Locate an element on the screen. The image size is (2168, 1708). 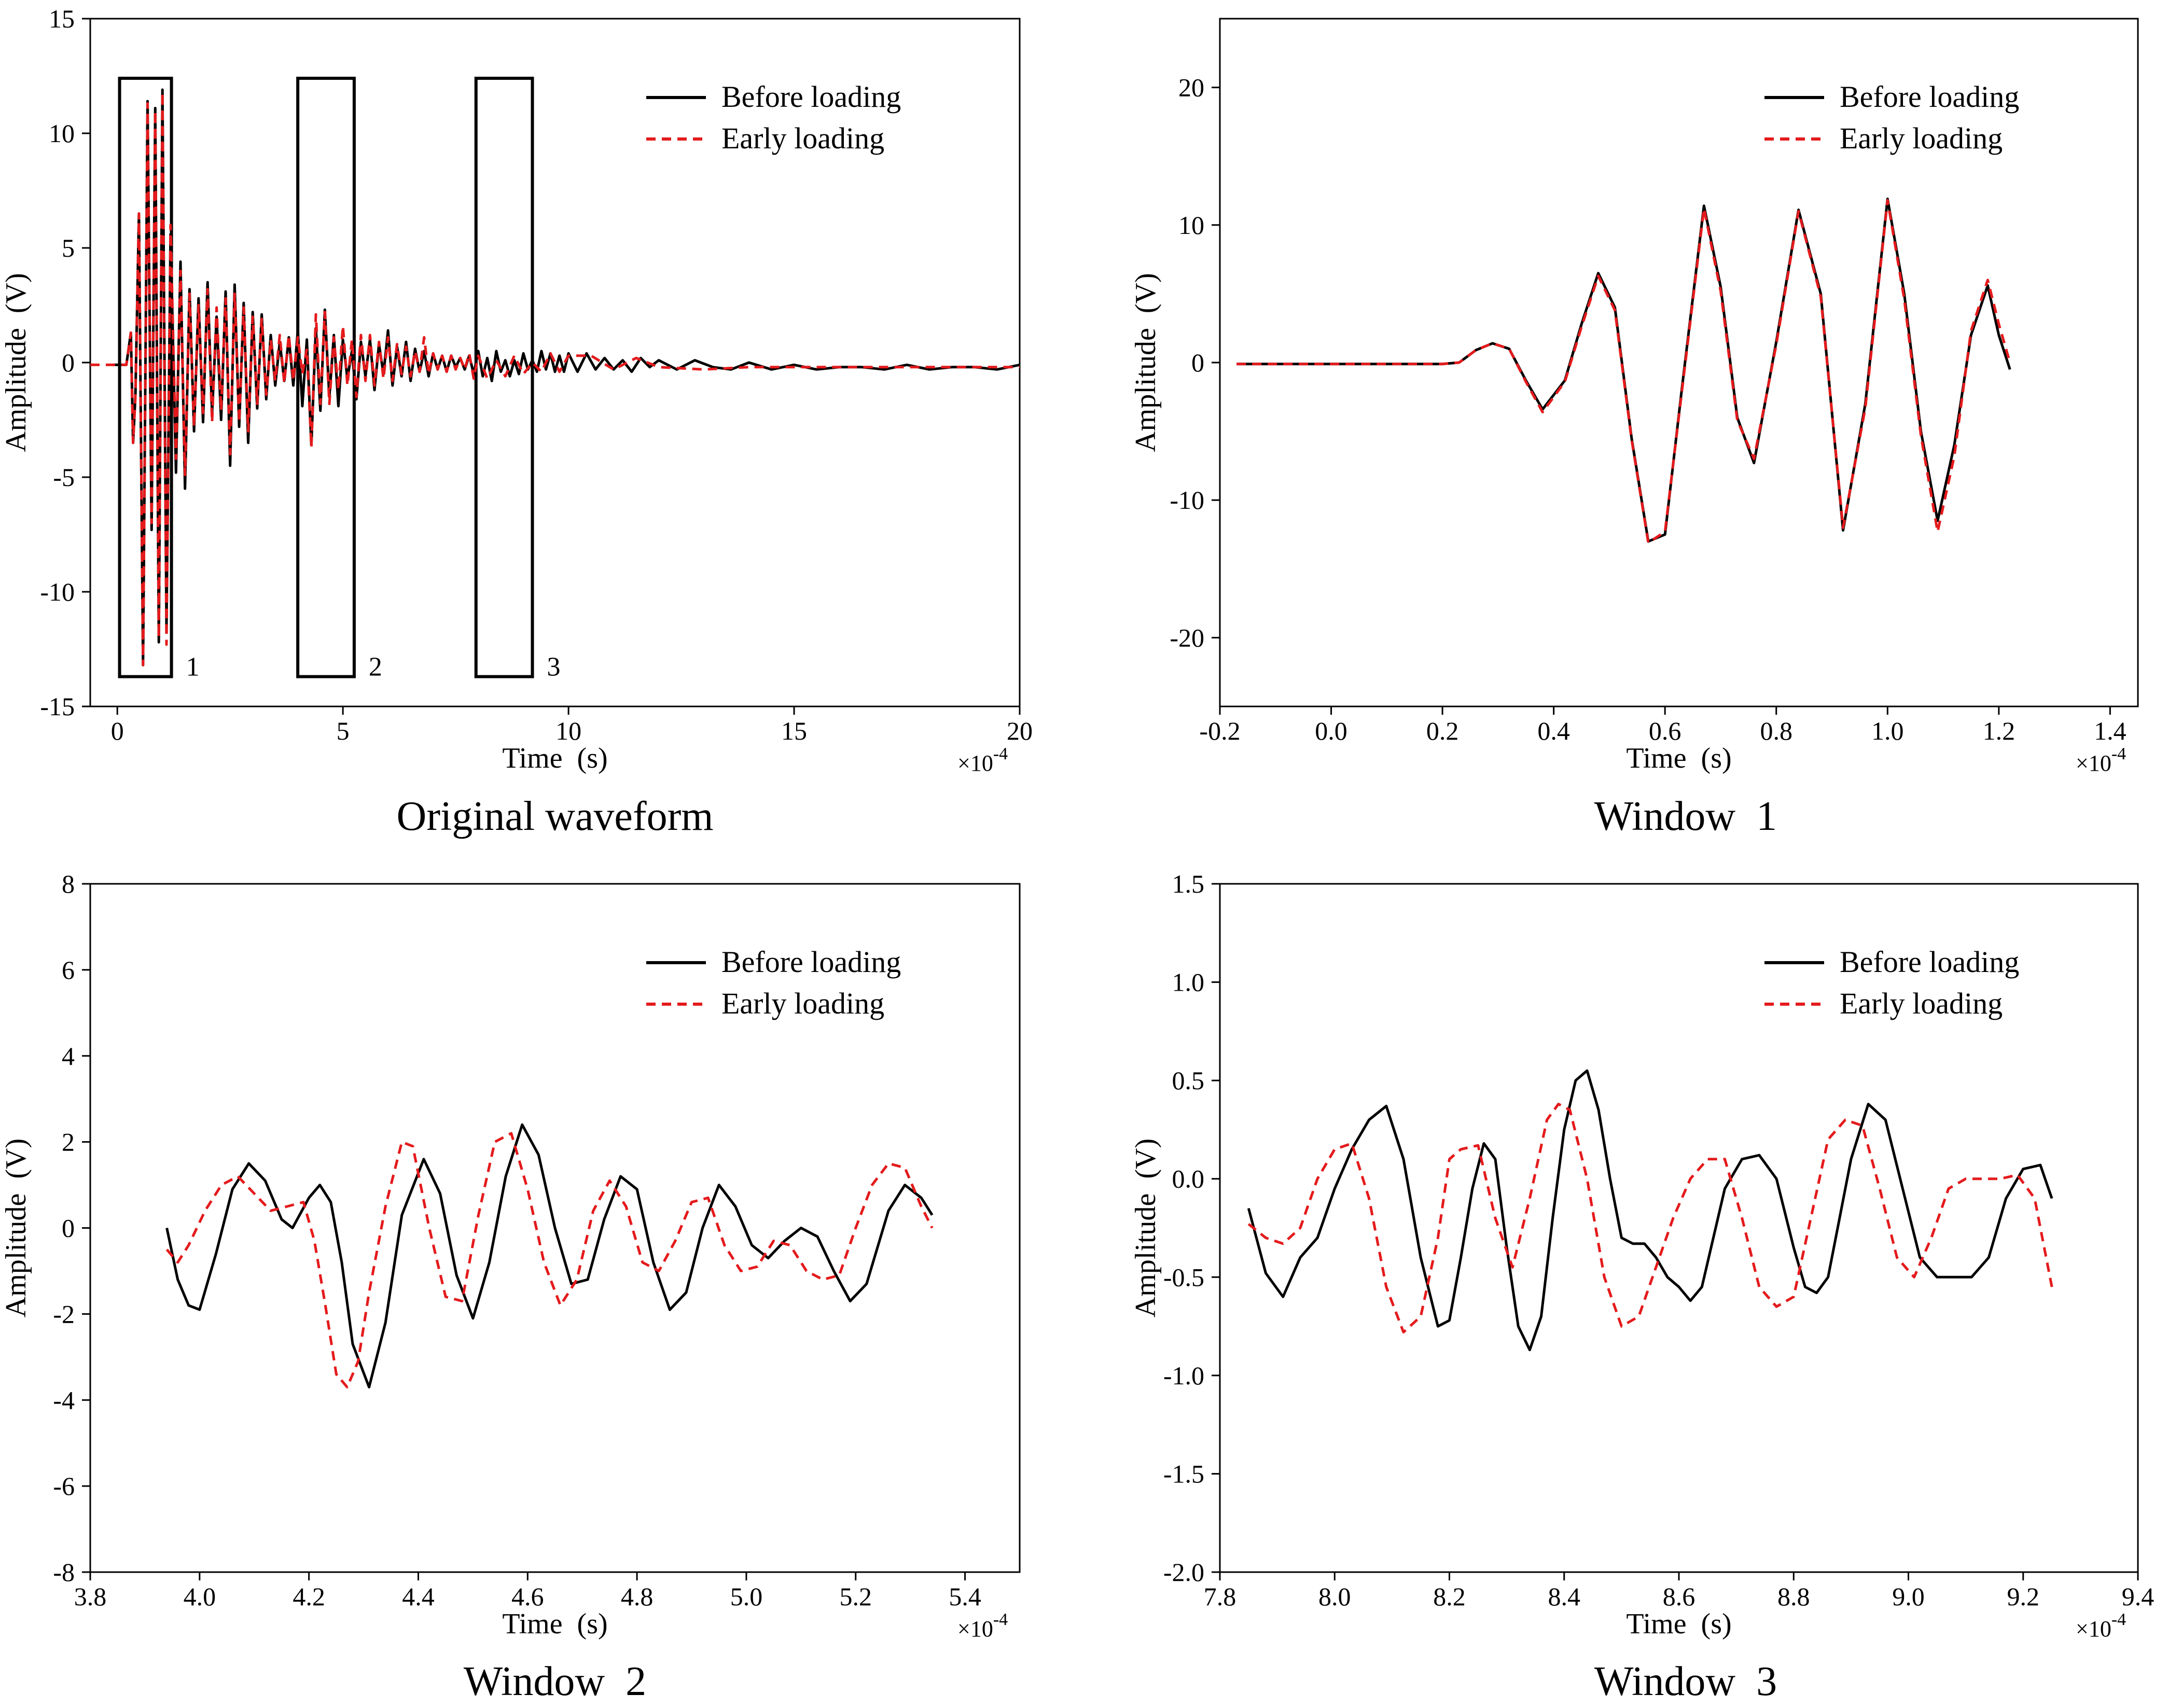
x-tick-label: 4.4 is located at coordinates (418, 1596).